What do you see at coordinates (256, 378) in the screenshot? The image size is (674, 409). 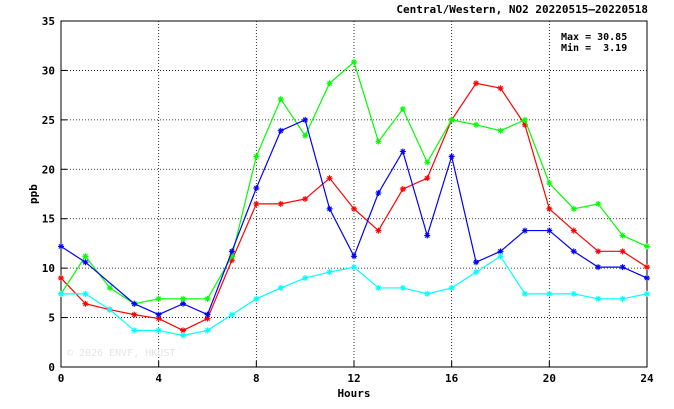 I see `x-tick-label: 8` at bounding box center [256, 378].